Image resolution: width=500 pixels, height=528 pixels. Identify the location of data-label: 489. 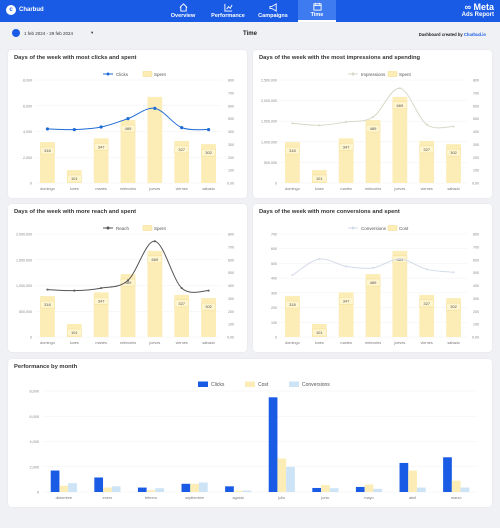
(128, 128).